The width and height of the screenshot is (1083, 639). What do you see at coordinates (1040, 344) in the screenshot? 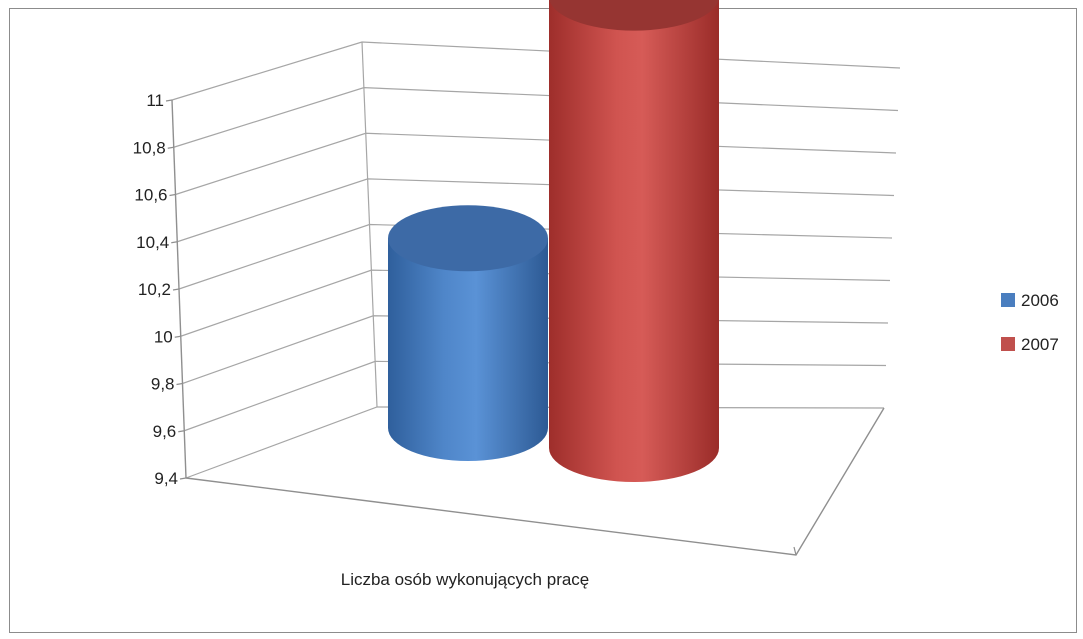
I see `legend-label-2007: 2007` at bounding box center [1040, 344].